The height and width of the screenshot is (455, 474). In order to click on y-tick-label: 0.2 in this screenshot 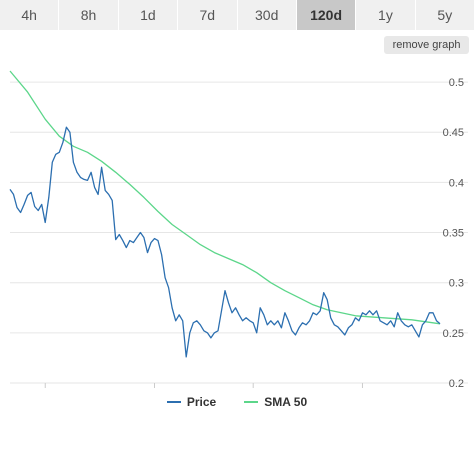, I will do `click(456, 384)`.